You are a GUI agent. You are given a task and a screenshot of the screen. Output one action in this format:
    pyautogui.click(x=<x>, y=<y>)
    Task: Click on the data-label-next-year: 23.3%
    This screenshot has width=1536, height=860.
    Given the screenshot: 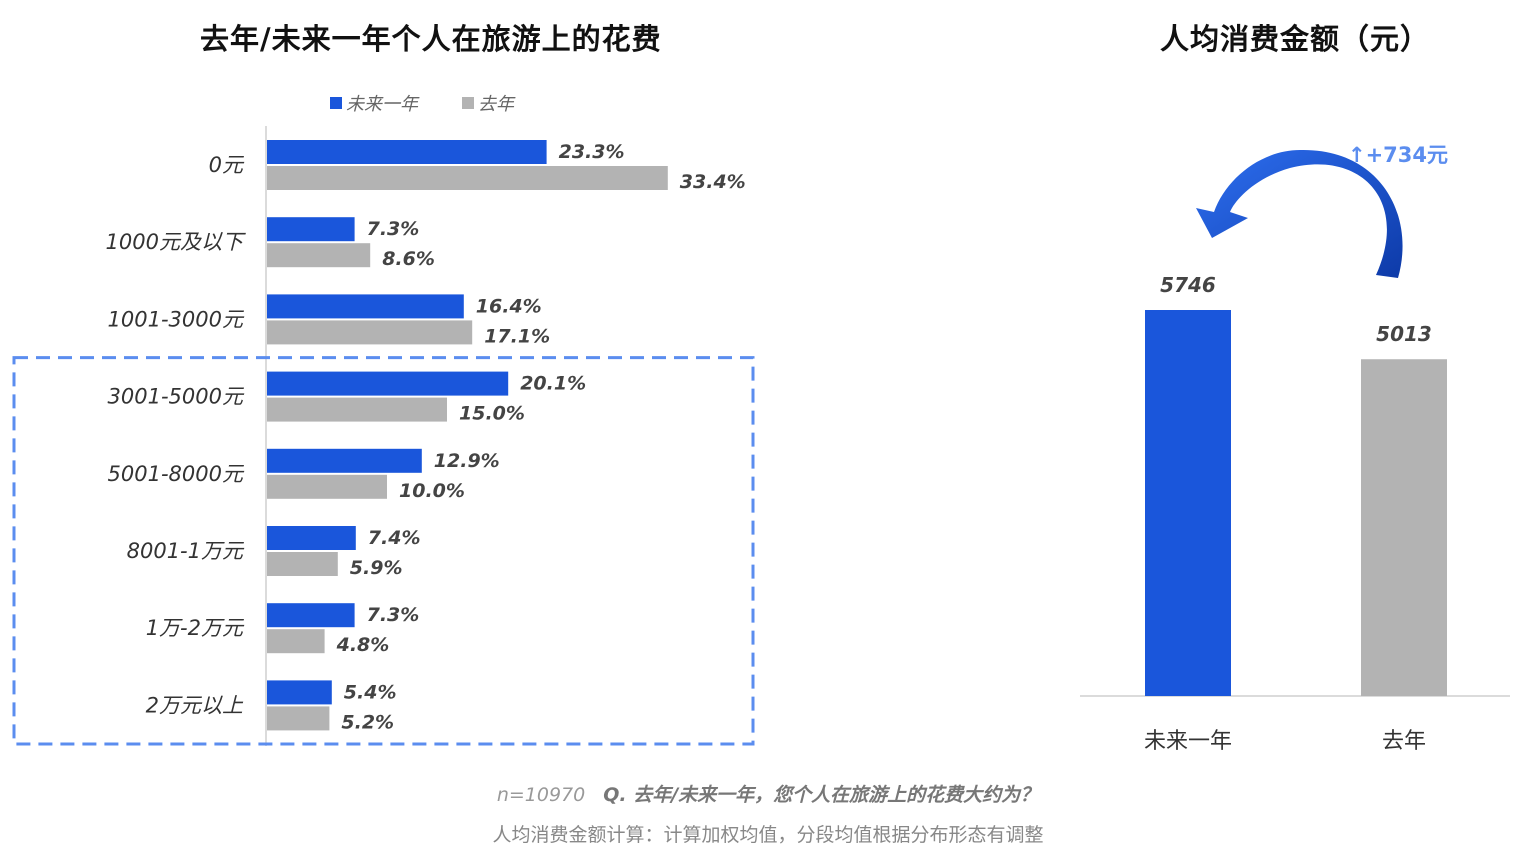 What is the action you would take?
    pyautogui.click(x=592, y=152)
    